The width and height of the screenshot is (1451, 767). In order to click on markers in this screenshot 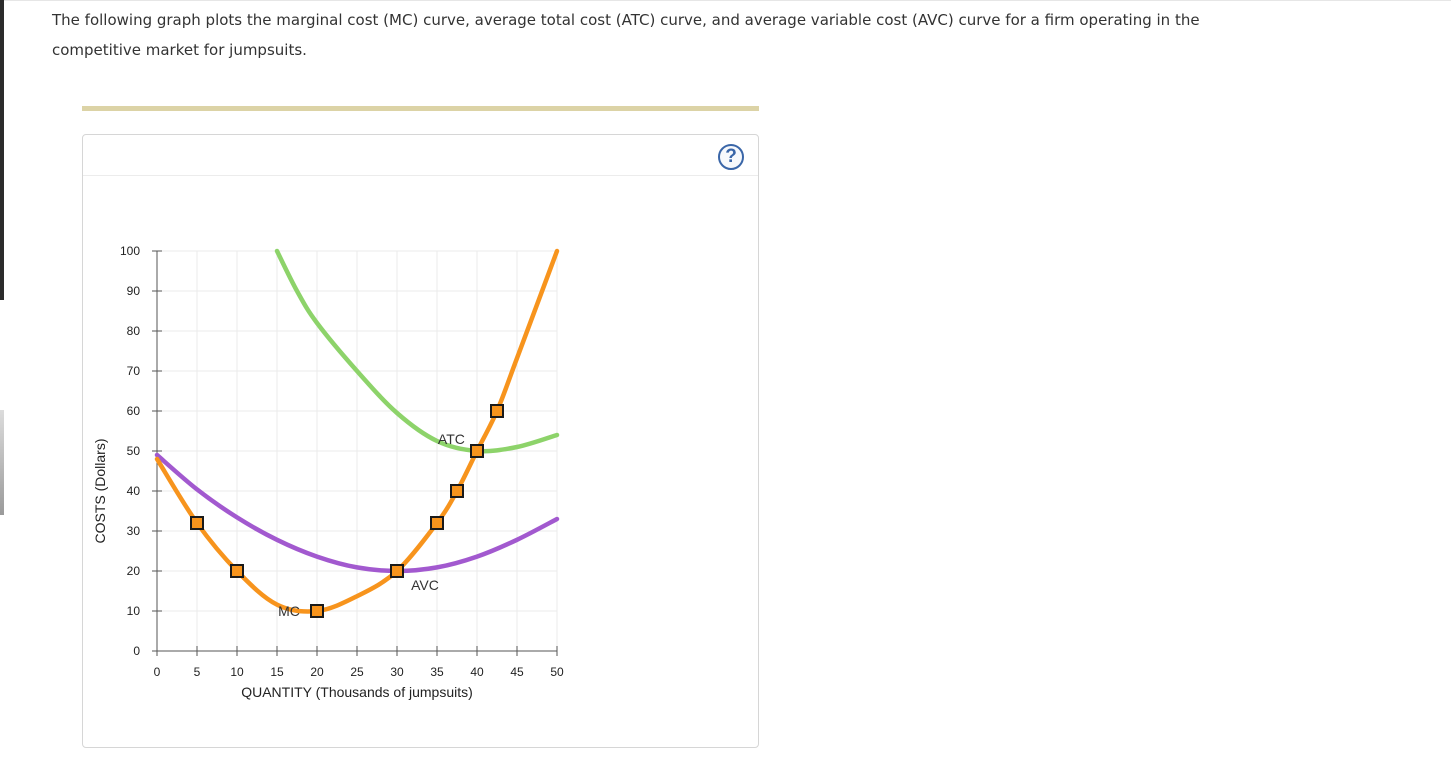, I will do `click(347, 511)`.